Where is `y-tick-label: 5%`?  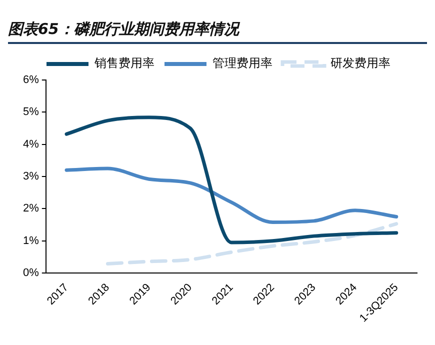
y-tick-label: 5% is located at coordinates (31, 112).